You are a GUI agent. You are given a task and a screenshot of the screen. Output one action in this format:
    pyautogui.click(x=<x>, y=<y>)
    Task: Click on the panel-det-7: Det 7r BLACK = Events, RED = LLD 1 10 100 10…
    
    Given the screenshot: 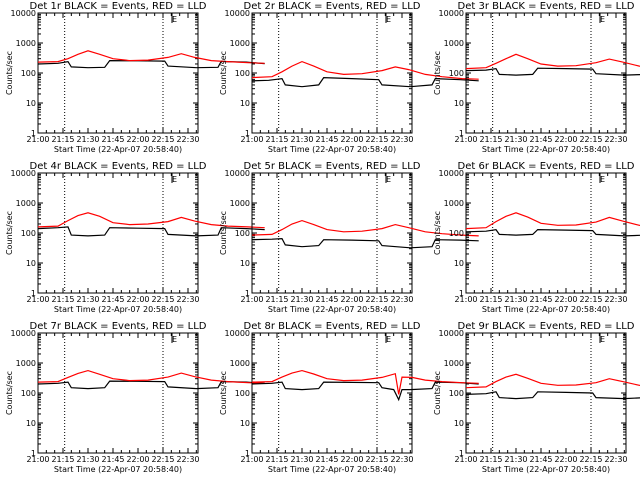 What is the action you would take?
    pyautogui.click(x=135, y=397)
    